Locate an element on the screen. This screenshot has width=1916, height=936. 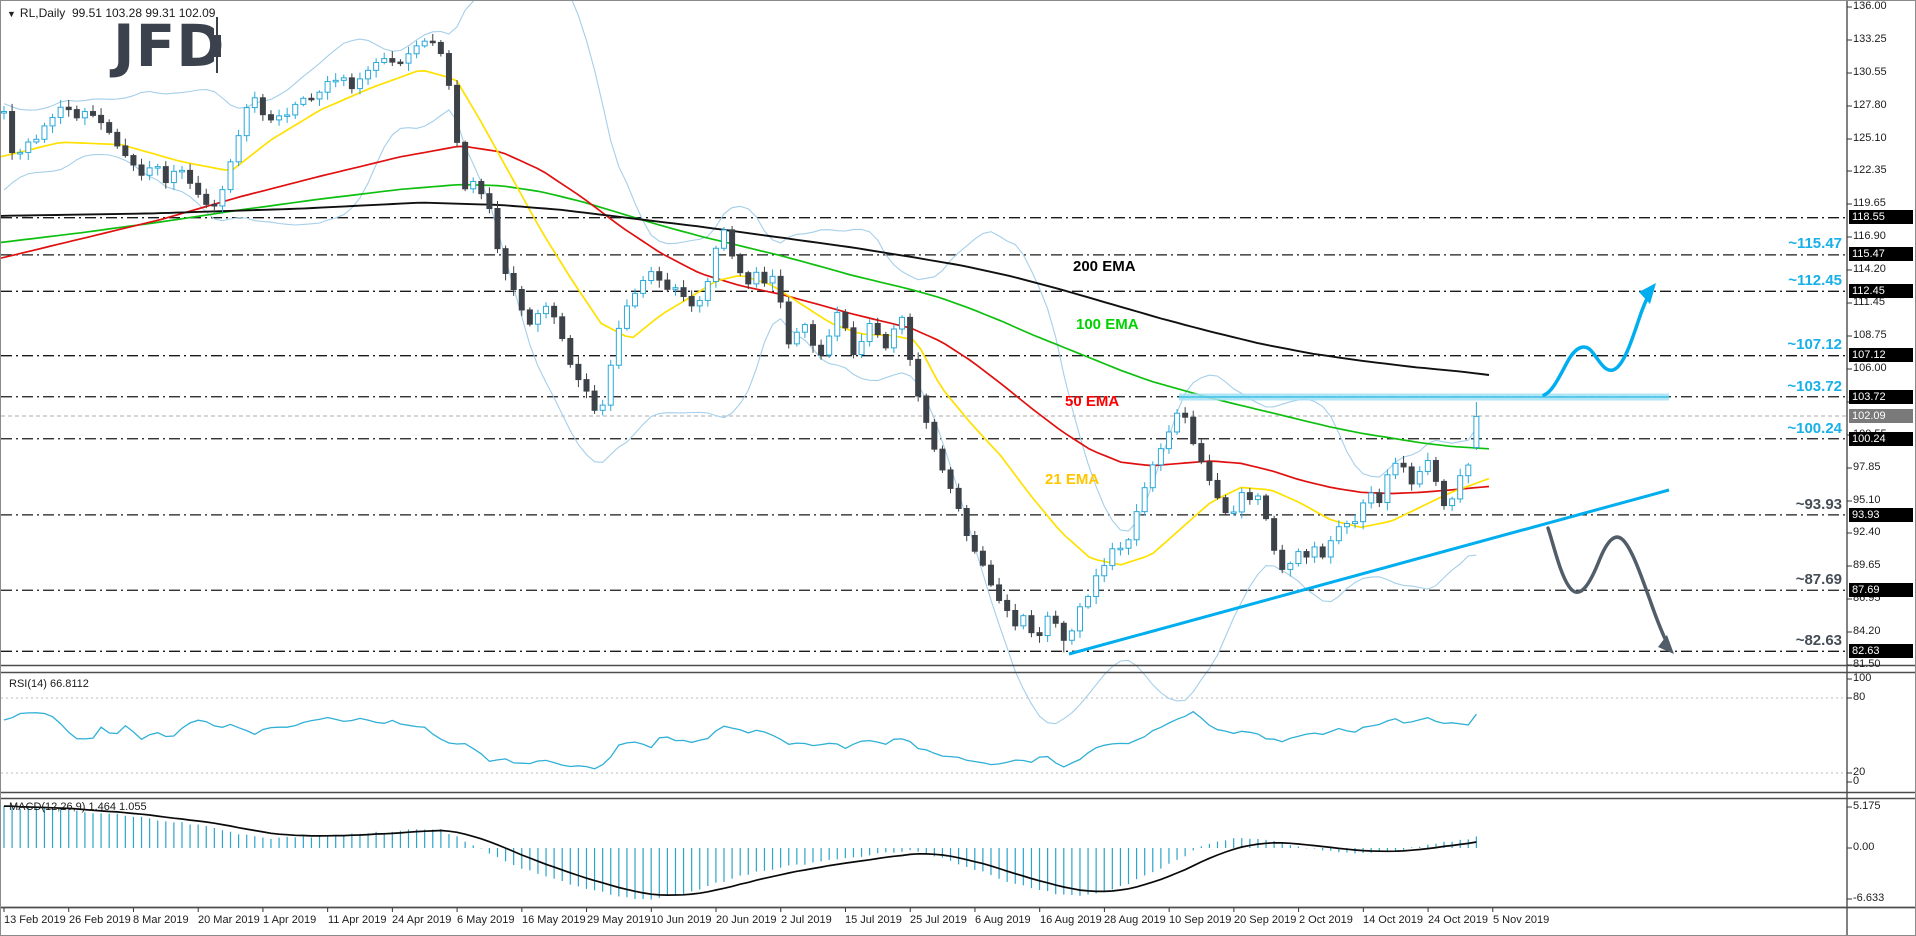
level-price-label: ~87.69 is located at coordinates (1818, 579).